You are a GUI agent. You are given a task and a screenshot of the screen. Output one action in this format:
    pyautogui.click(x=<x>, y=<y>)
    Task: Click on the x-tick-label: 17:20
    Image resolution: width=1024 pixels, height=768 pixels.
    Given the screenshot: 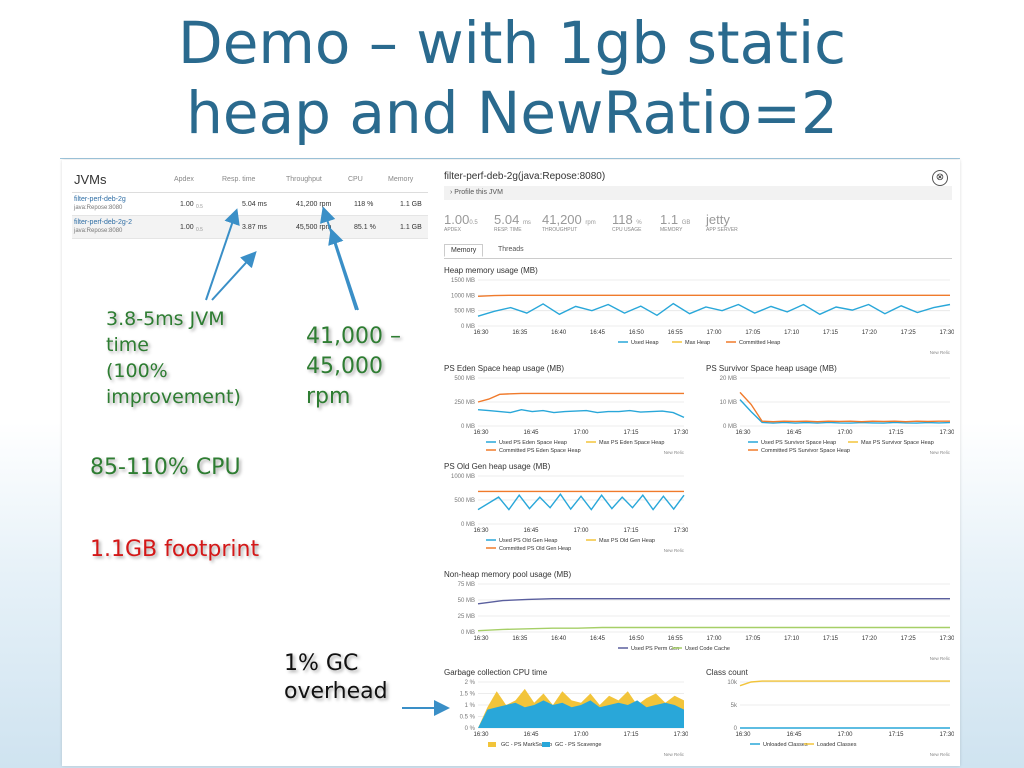 What is the action you would take?
    pyautogui.click(x=870, y=333)
    